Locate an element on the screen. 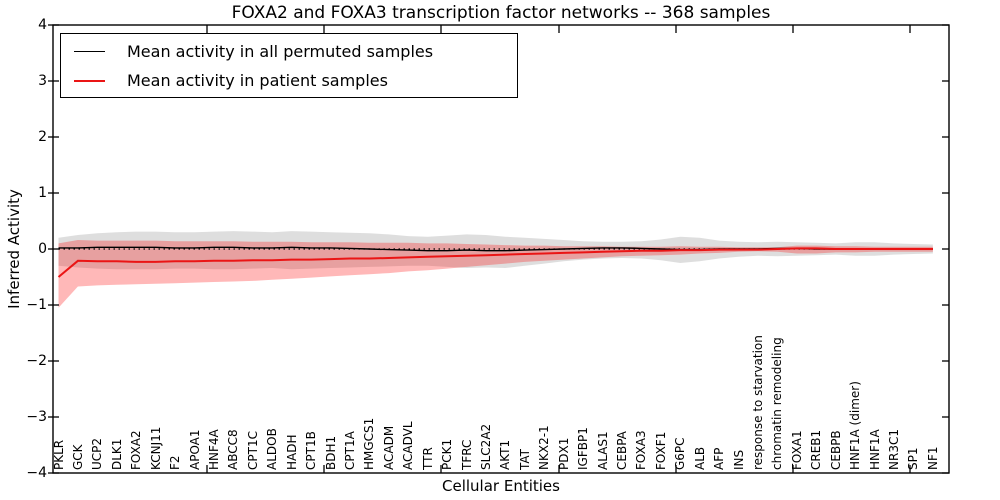 This screenshot has height=500, width=1000. x-tick-label: PKLR is located at coordinates (58, 454).